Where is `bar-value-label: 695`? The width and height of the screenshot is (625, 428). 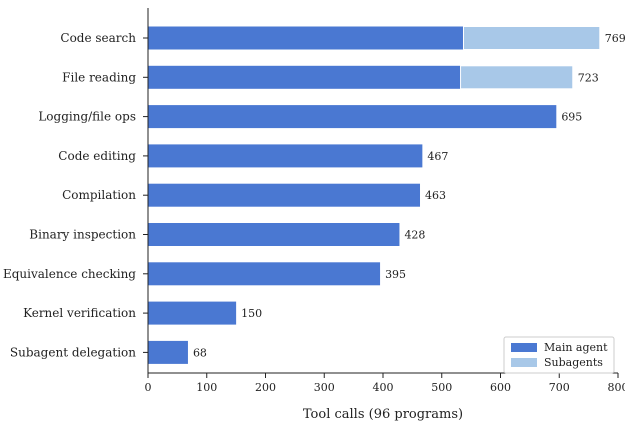
bar-value-label: 695 is located at coordinates (571, 117).